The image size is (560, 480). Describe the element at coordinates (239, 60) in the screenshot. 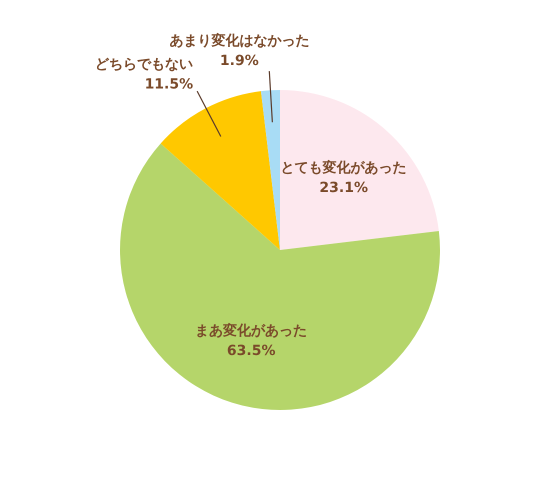

I see `data-label: 1.9%` at that location.